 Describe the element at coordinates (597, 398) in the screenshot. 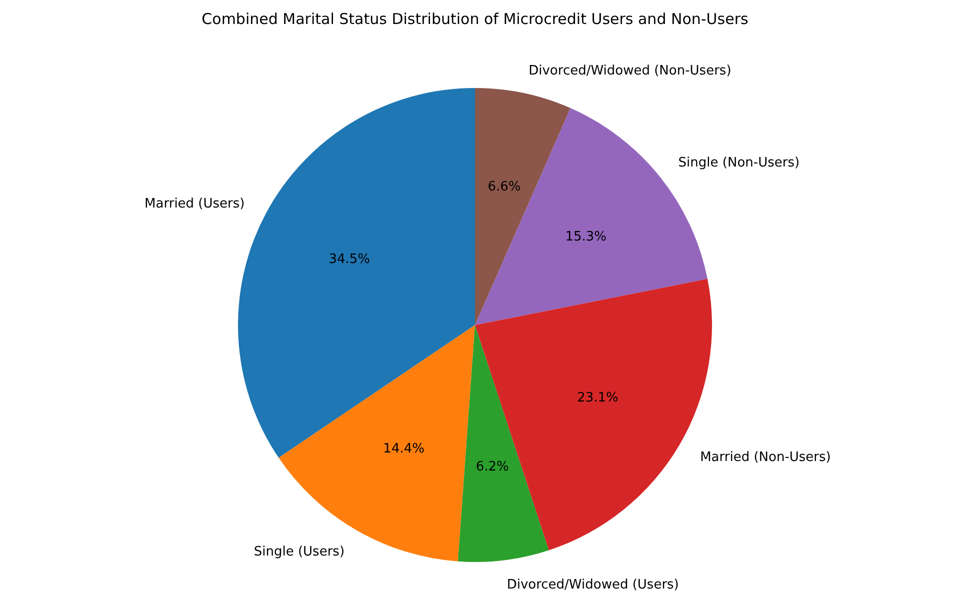

I see `data-label: 23.1%` at that location.